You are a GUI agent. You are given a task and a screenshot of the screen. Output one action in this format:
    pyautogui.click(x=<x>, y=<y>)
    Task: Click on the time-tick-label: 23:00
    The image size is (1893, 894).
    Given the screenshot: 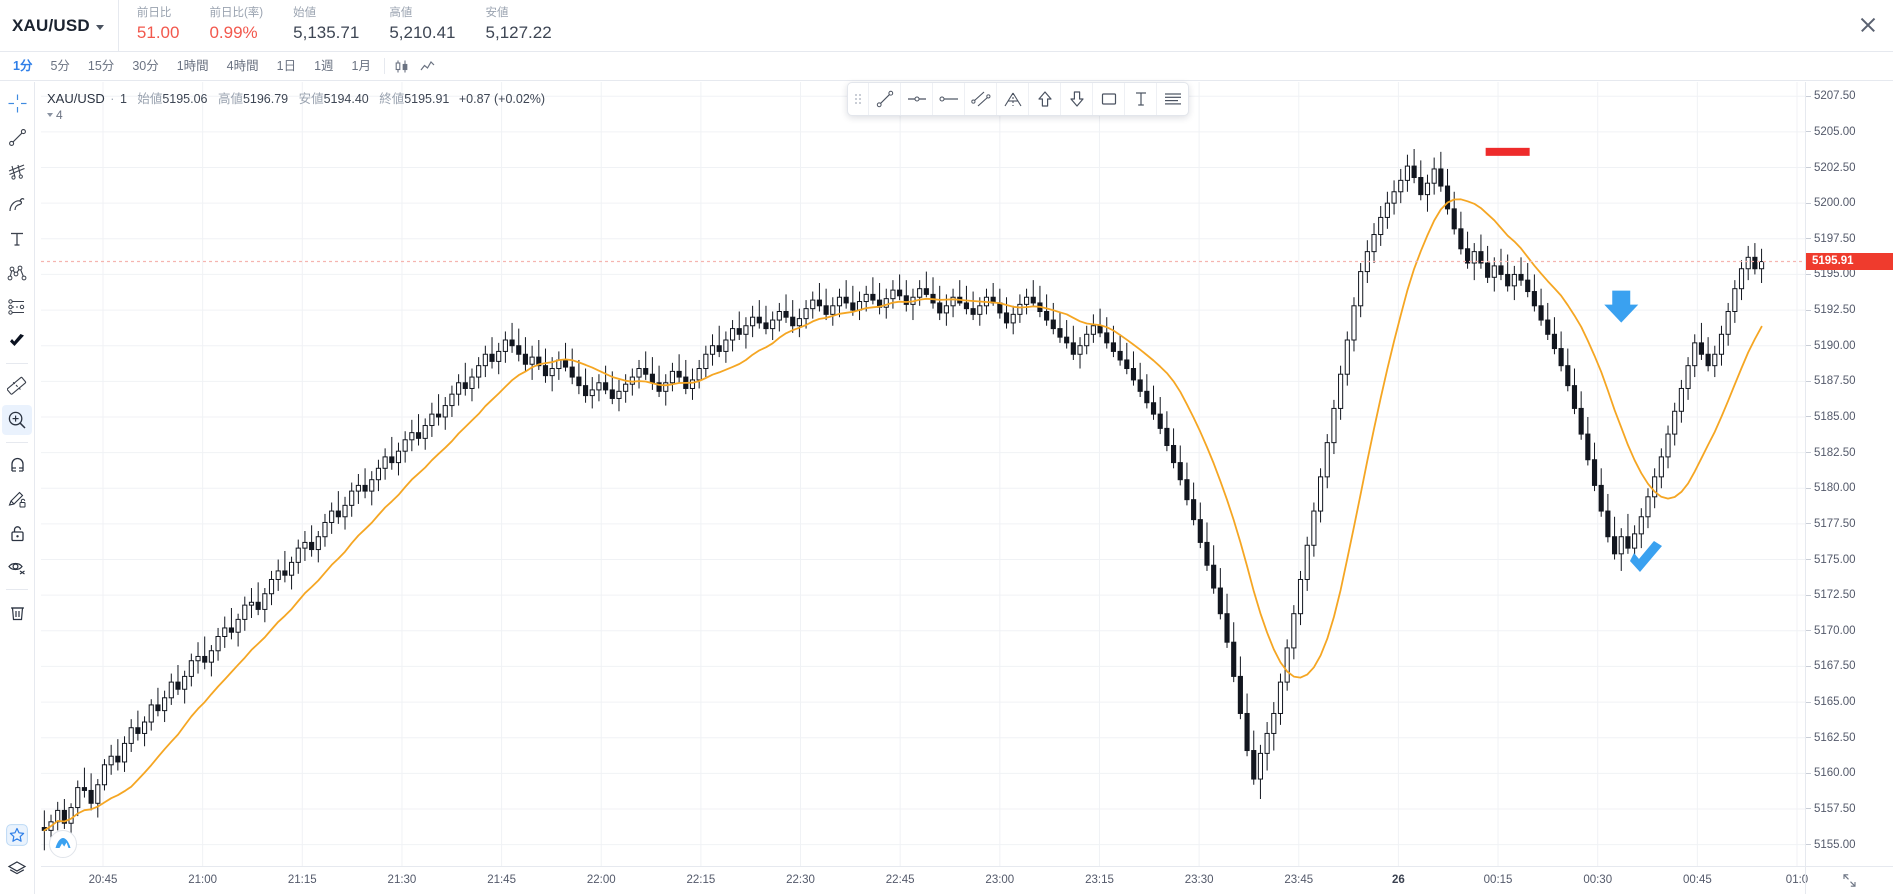 What is the action you would take?
    pyautogui.click(x=1000, y=880)
    